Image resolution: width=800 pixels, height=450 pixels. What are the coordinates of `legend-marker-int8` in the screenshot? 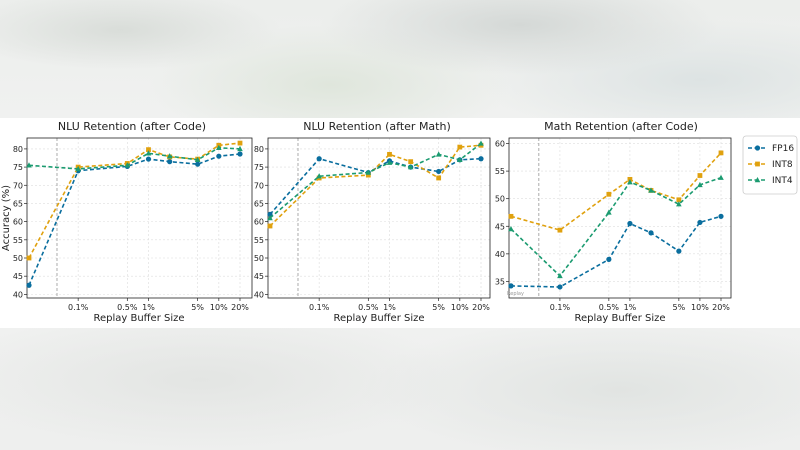 It's located at (757, 164).